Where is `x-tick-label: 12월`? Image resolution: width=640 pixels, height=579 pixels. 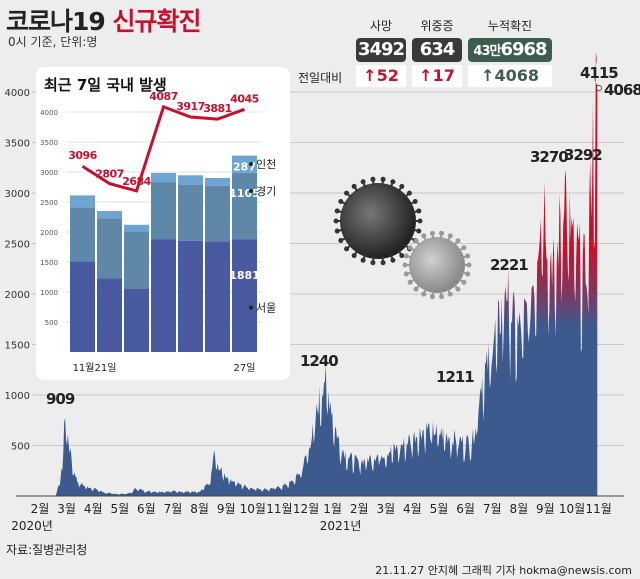
x-tick-label: 12월 is located at coordinates (306, 509).